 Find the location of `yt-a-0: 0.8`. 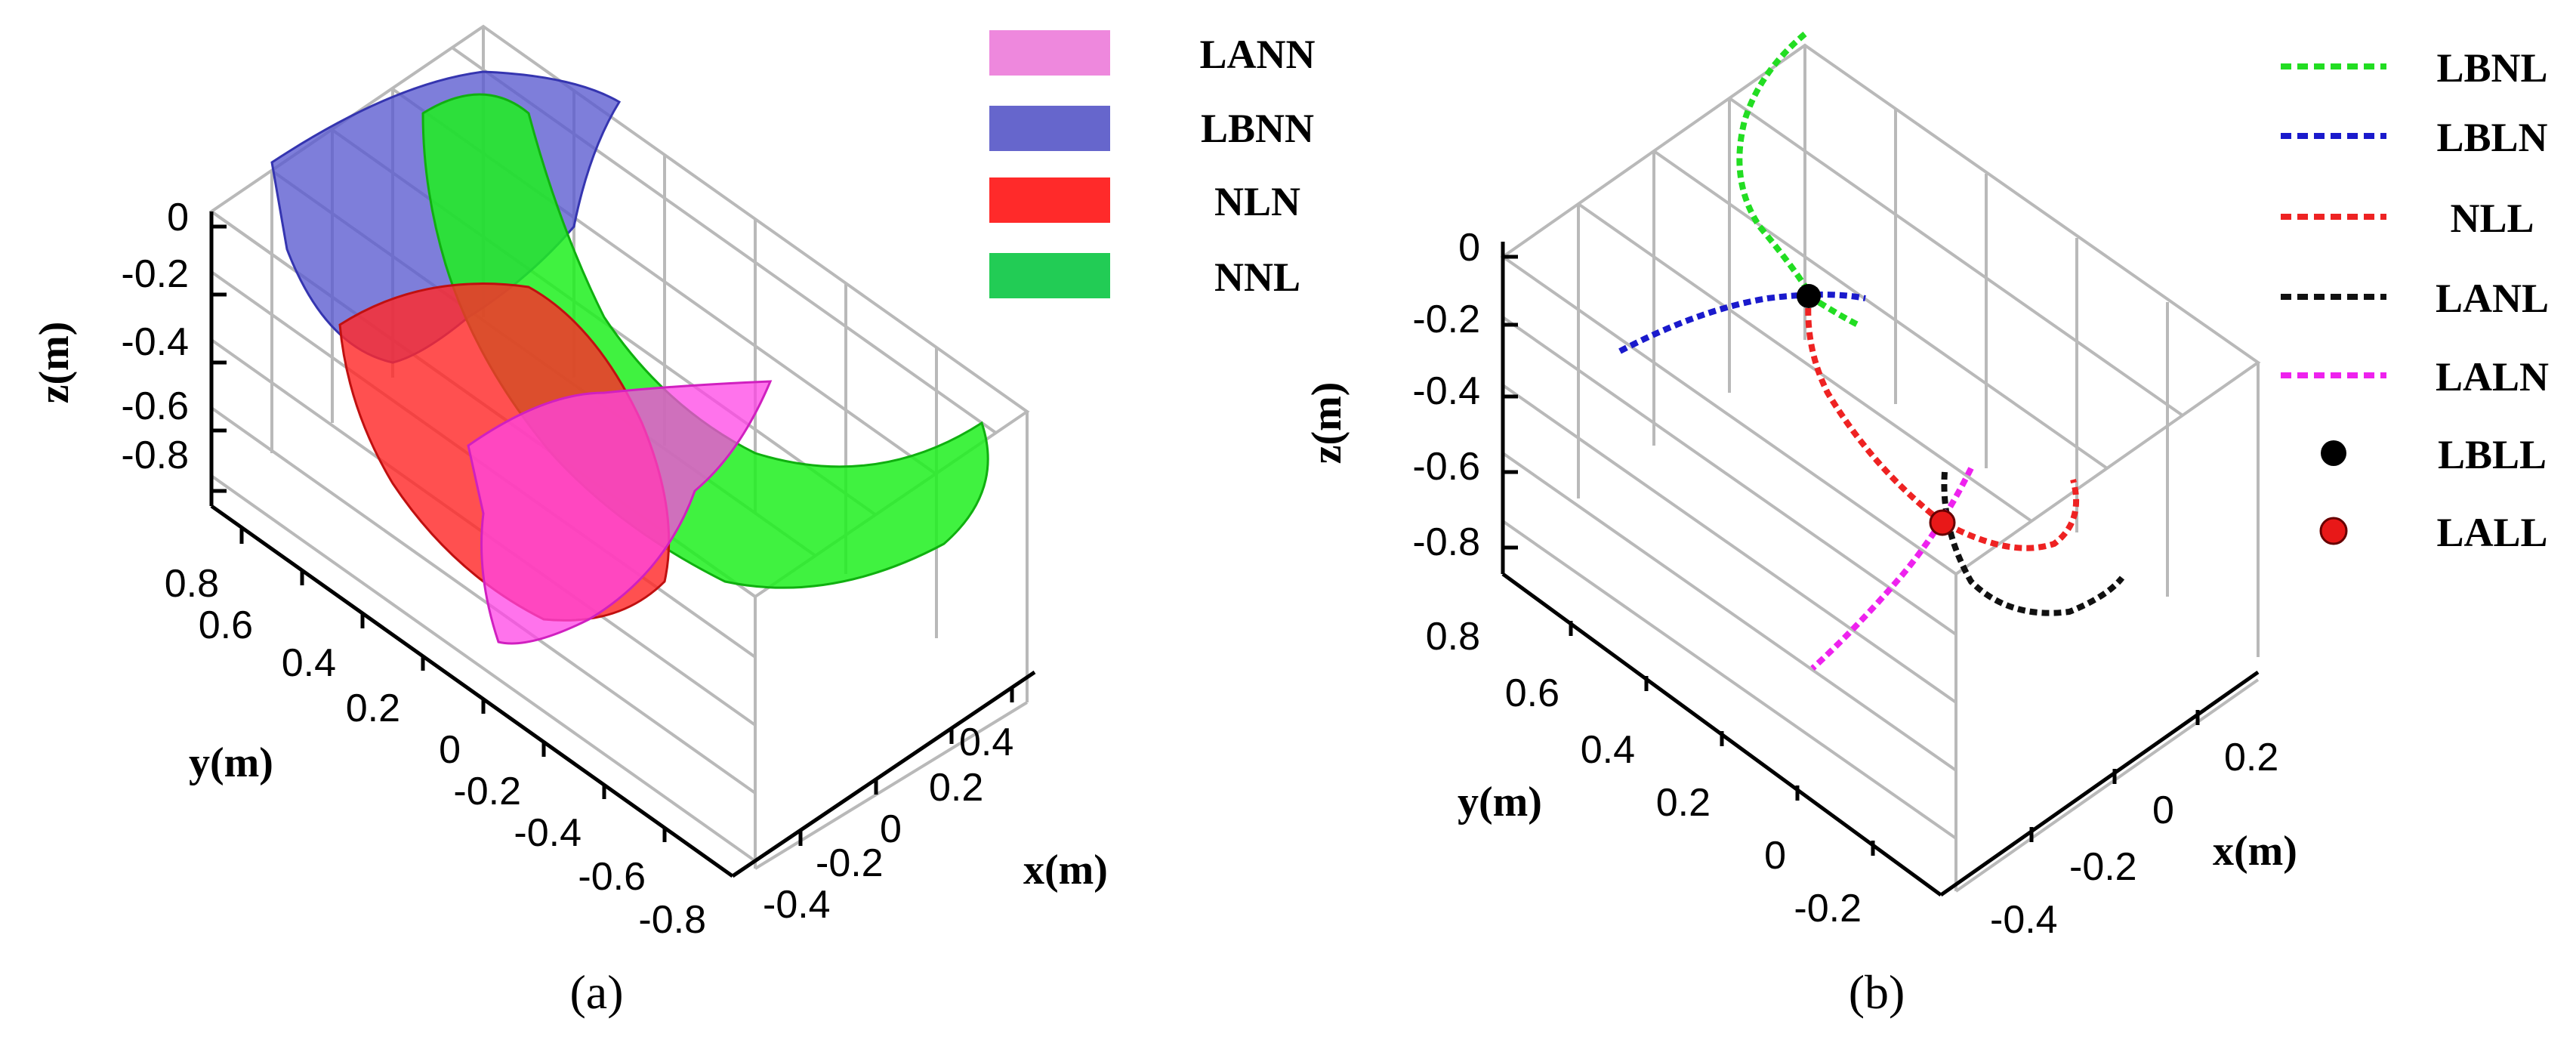

yt-a-0: 0.8 is located at coordinates (192, 584).